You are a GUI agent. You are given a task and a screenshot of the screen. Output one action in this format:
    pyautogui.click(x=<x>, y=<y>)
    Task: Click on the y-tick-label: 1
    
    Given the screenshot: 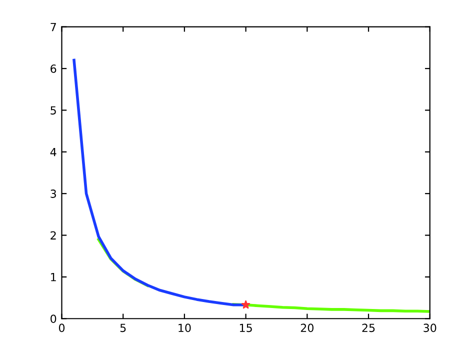 What is the action you would take?
    pyautogui.click(x=53, y=277)
    